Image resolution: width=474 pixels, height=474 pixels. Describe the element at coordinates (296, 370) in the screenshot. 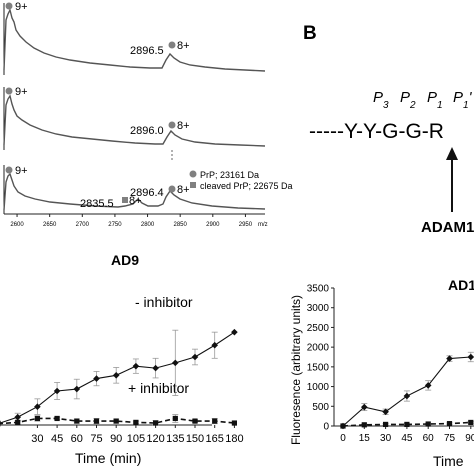

I see `ad1-ylabel: Fluoresence (arbitrary units)` at that location.